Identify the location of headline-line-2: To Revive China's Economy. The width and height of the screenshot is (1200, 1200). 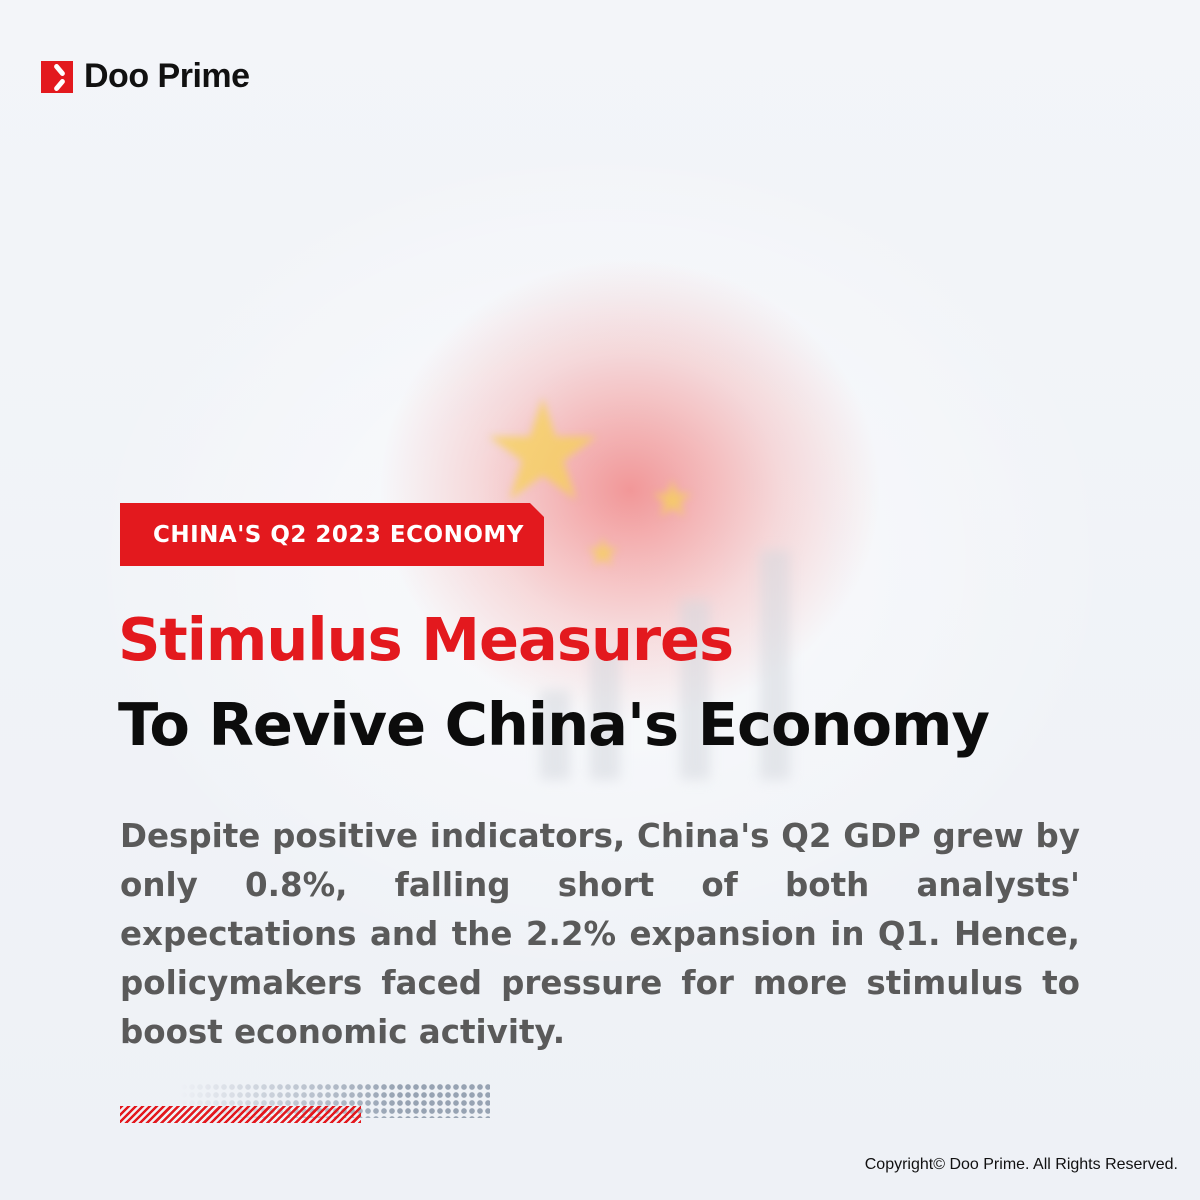
(554, 724).